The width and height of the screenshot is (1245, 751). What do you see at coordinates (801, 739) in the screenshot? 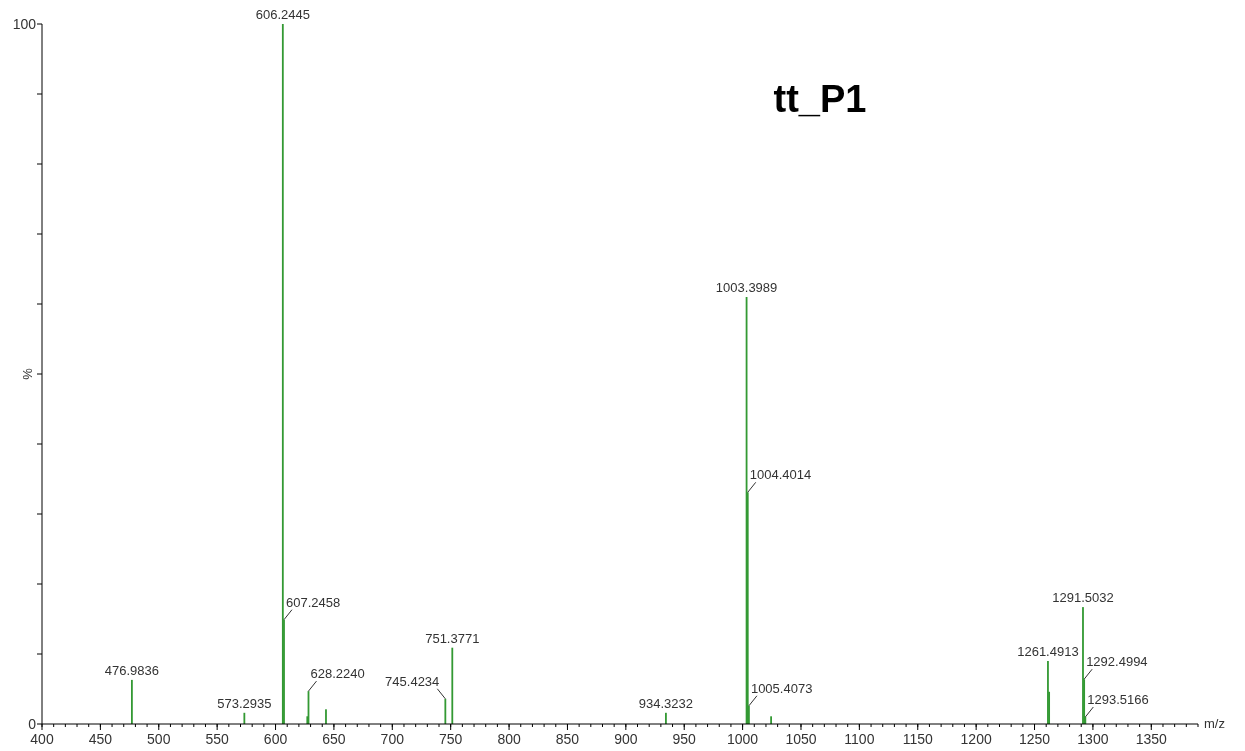
I see `x-tick-label: 1050` at bounding box center [801, 739].